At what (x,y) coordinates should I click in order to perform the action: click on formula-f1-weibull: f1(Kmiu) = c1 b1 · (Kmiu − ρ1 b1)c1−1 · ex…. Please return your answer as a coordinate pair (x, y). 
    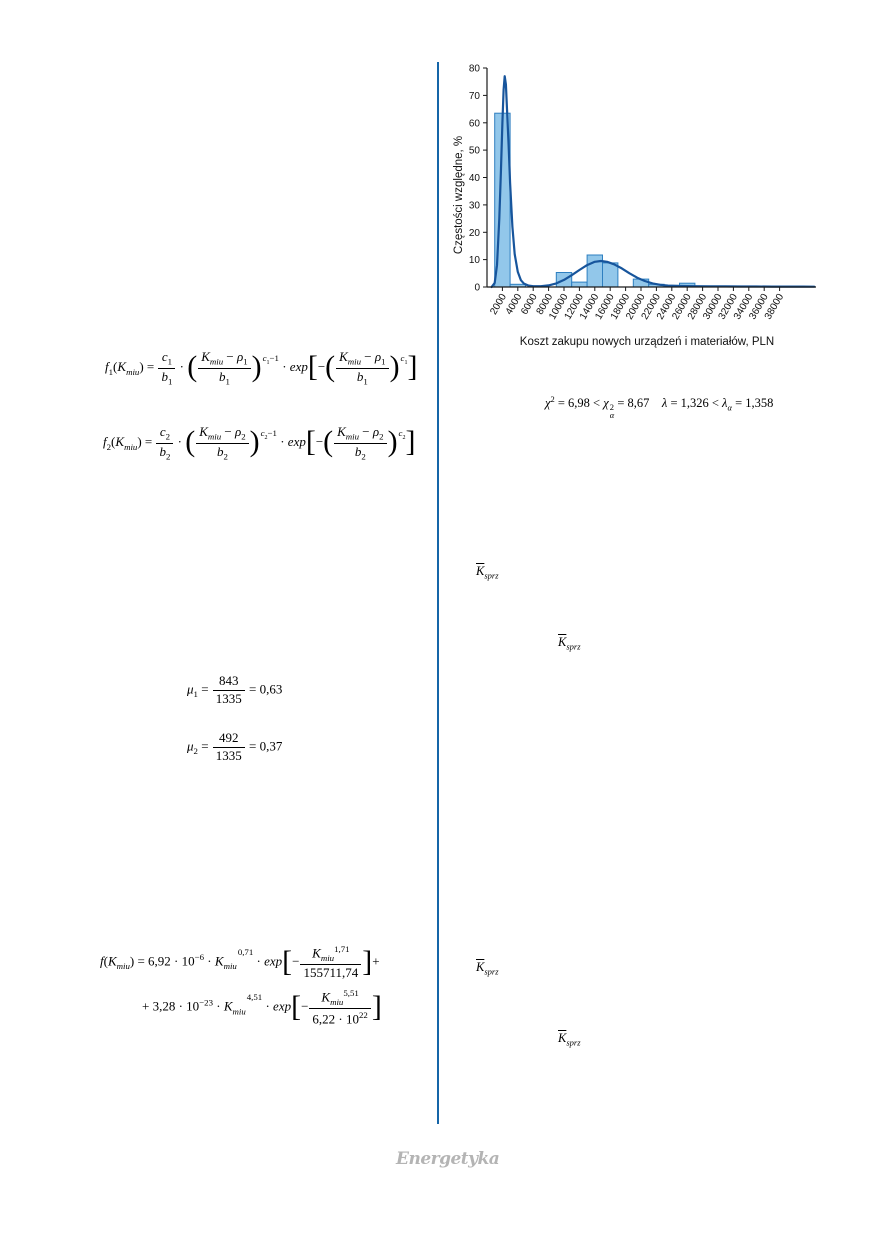
    Looking at the image, I should click on (261, 368).